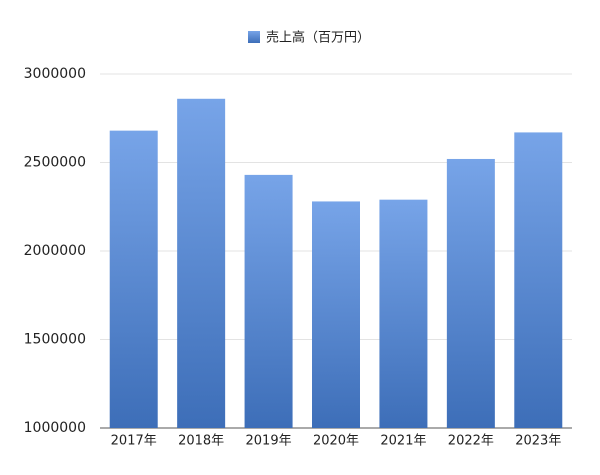 This screenshot has width=600, height=475. Describe the element at coordinates (538, 441) in the screenshot. I see `x-tick-label: 2023年` at that location.